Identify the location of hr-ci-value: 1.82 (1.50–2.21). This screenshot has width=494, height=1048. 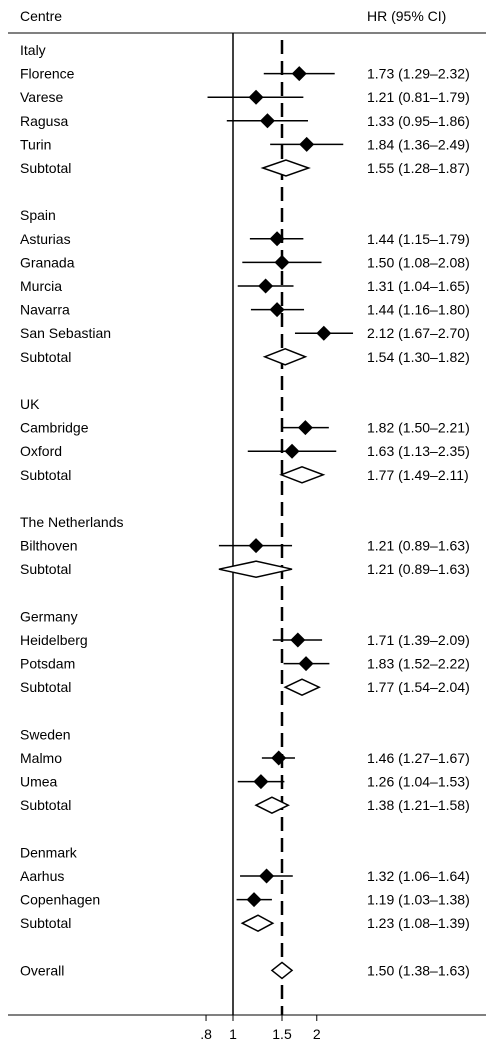
(418, 428).